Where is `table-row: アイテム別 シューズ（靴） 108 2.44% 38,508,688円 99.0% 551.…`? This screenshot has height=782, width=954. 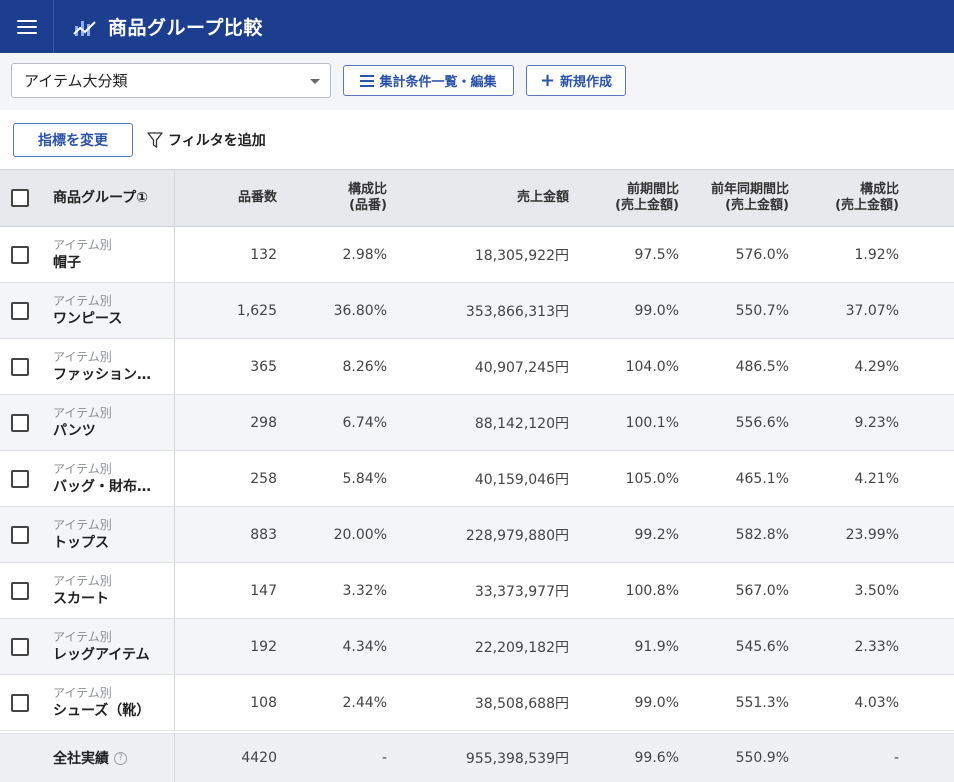
table-row: アイテム別 シューズ（靴） 108 2.44% 38,508,688円 99.0% 551.… is located at coordinates (477, 703).